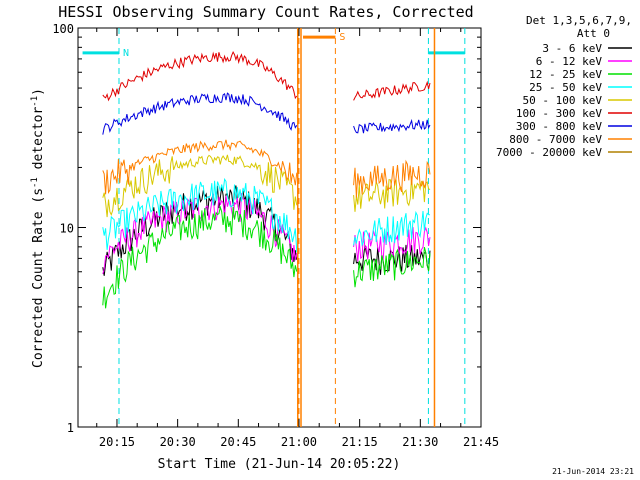 This screenshot has width=640, height=480. What do you see at coordinates (420, 442) in the screenshot?
I see `x-tick-label: 21:30` at bounding box center [420, 442].